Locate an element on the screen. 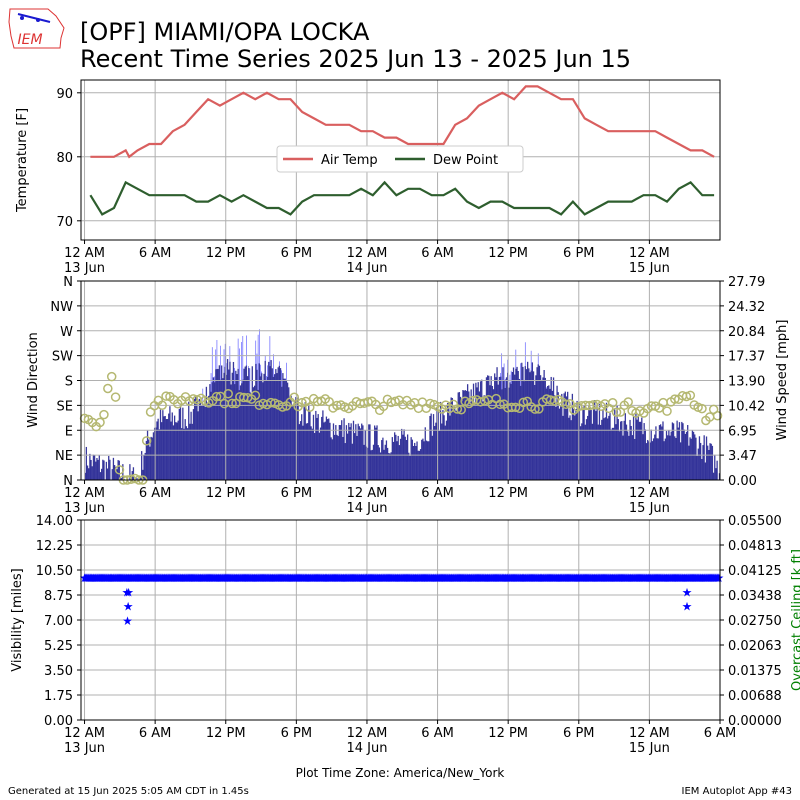  footer-app: IEM Autoplot App #43 is located at coordinates (737, 791).